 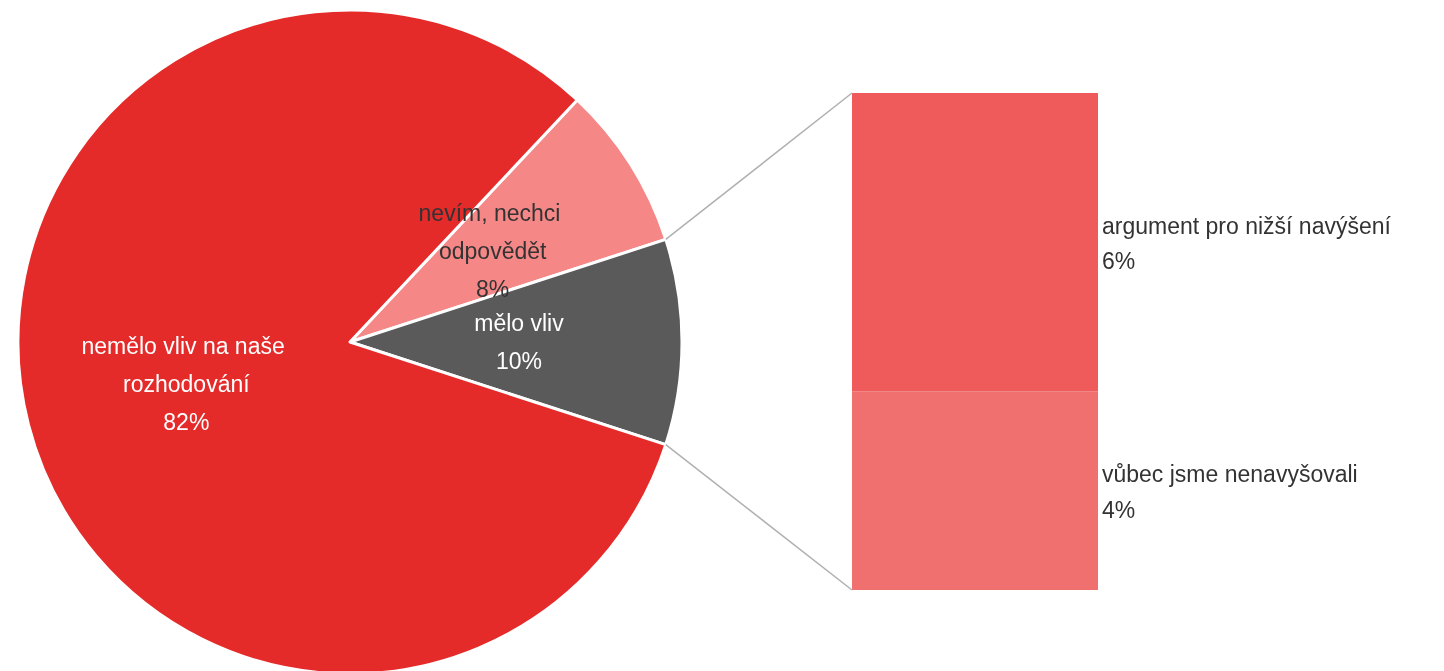 I want to click on data-label: 82%, so click(x=186, y=422).